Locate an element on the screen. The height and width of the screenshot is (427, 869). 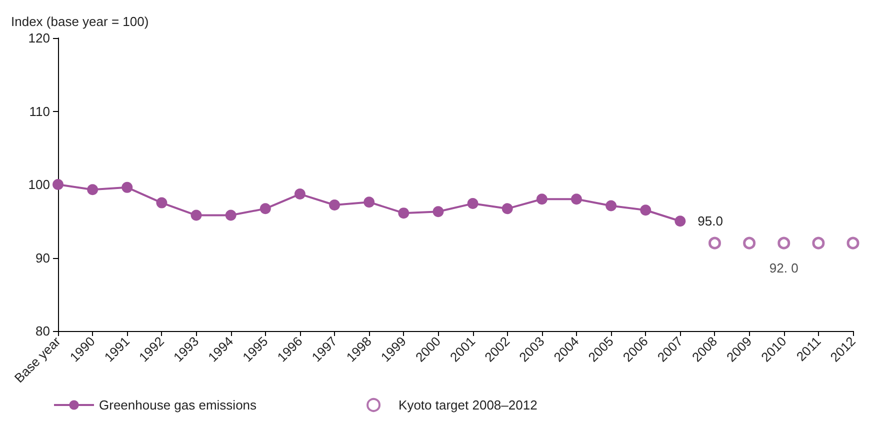
data-label: 95.0 is located at coordinates (710, 221).